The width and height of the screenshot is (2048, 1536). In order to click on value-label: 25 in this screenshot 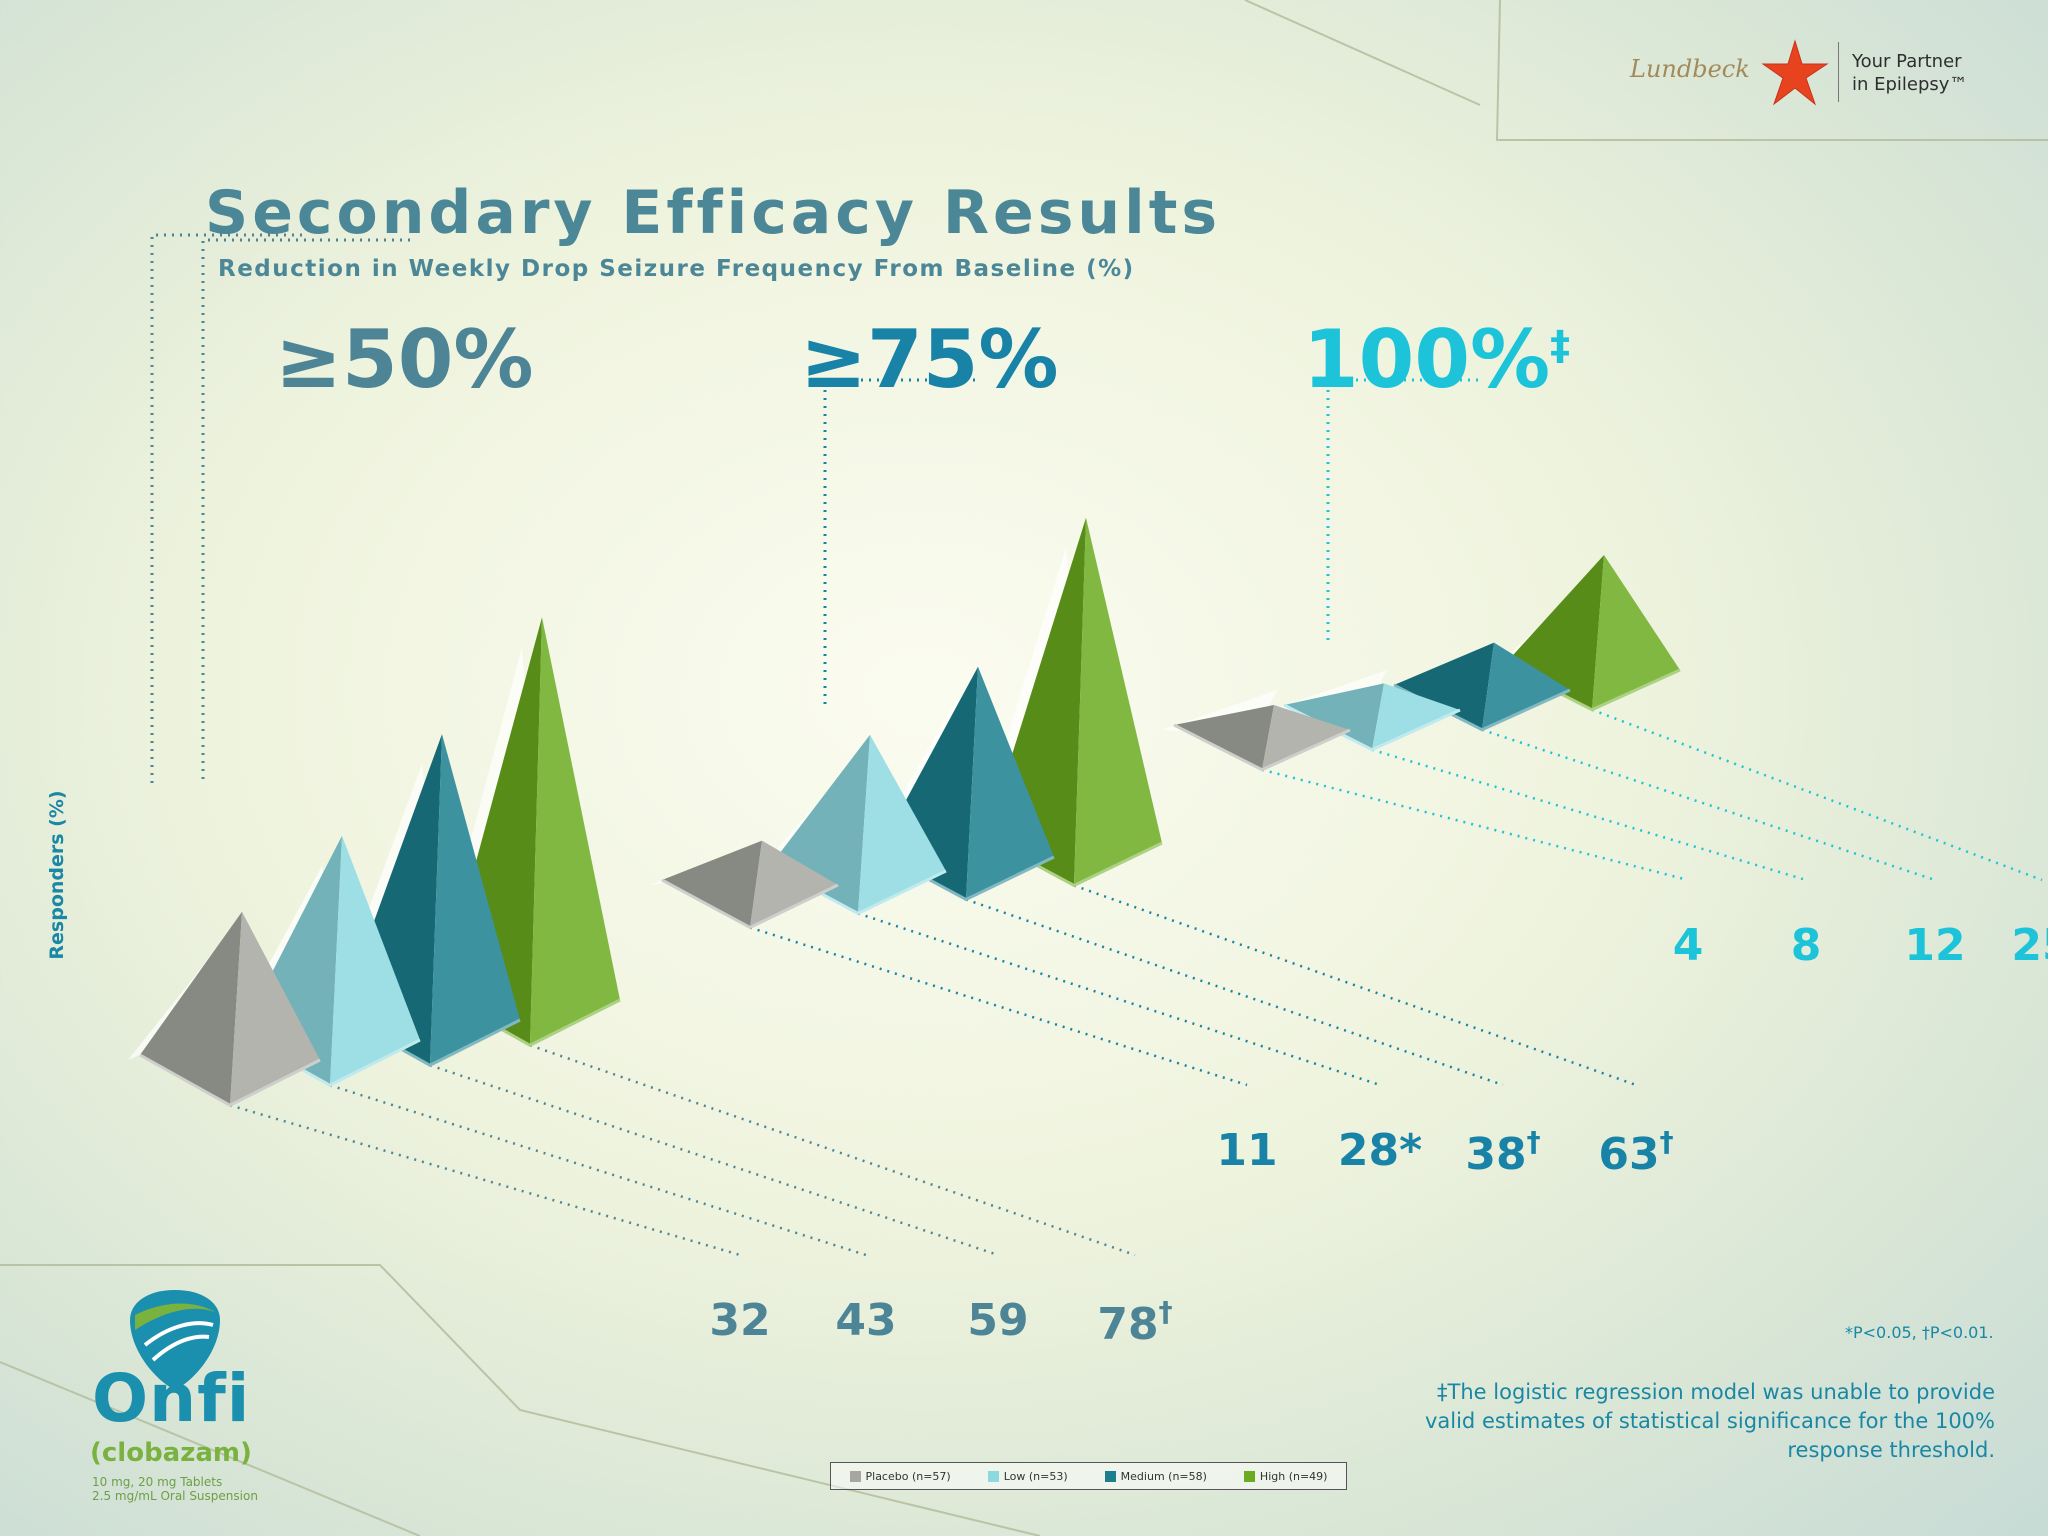, I will do `click(2029, 945)`.